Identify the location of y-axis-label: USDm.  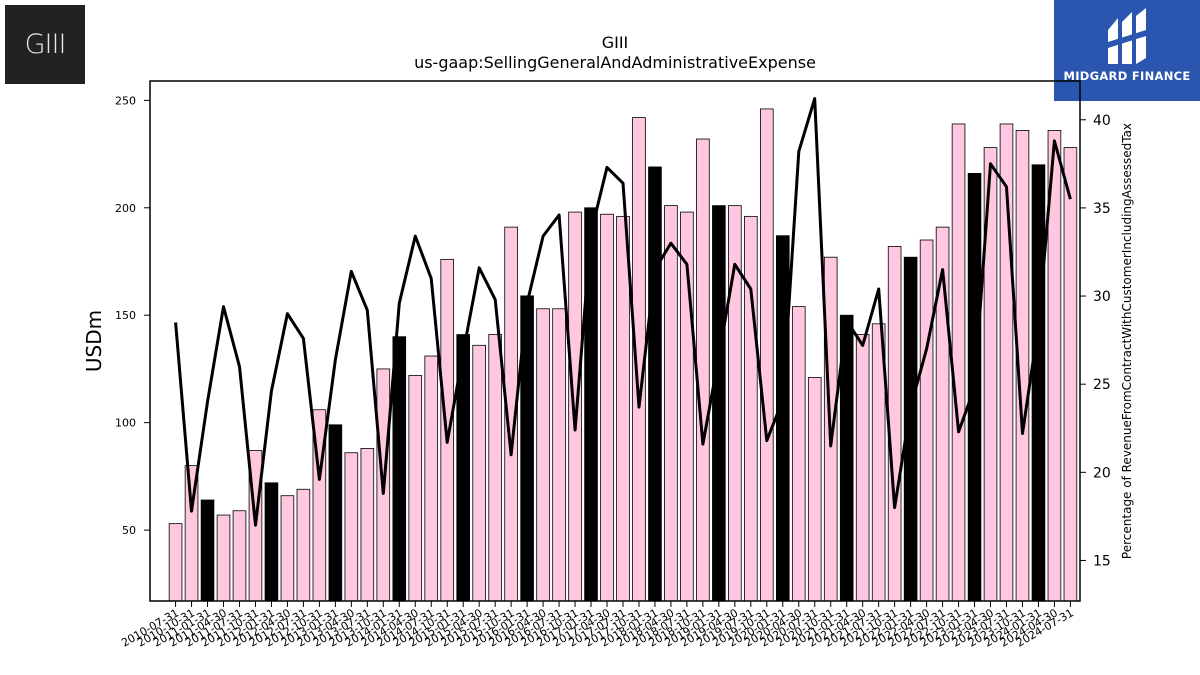
(94, 341).